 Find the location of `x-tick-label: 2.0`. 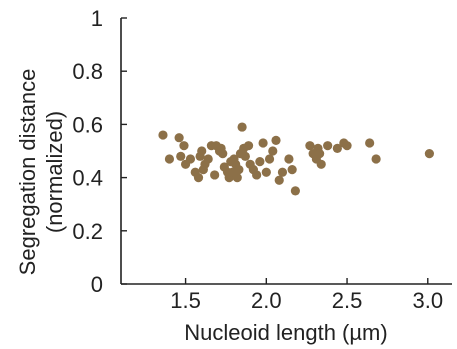

x-tick-label: 2.0 is located at coordinates (266, 300).